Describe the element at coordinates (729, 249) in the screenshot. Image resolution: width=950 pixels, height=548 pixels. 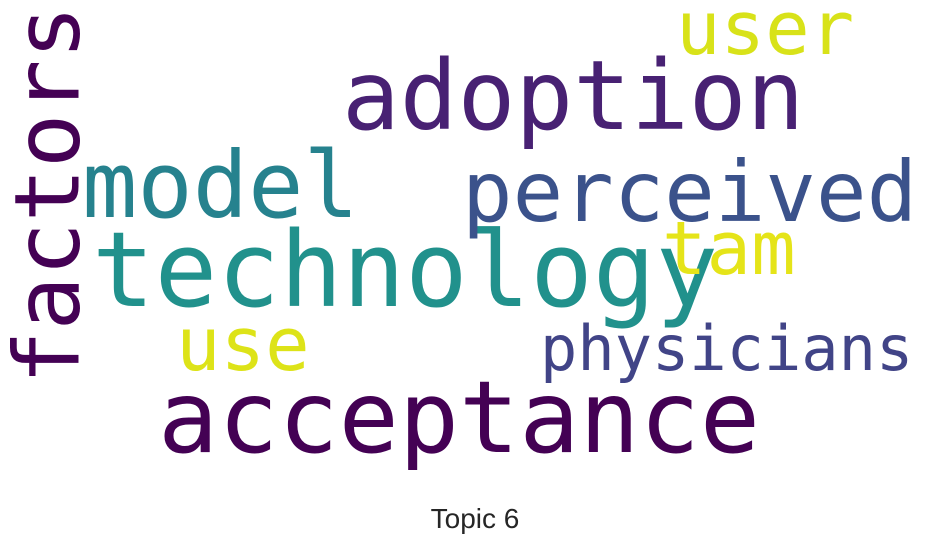
I see `word-tam: tam` at that location.